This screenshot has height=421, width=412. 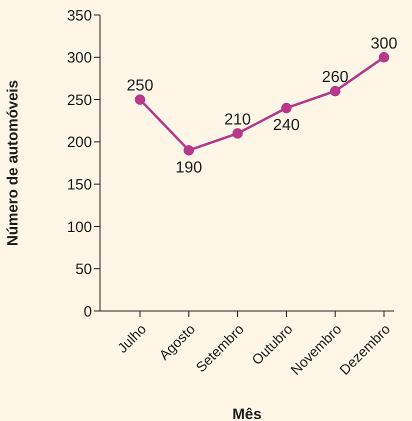 What do you see at coordinates (83, 269) in the screenshot?
I see `y-tick-label: 50` at bounding box center [83, 269].